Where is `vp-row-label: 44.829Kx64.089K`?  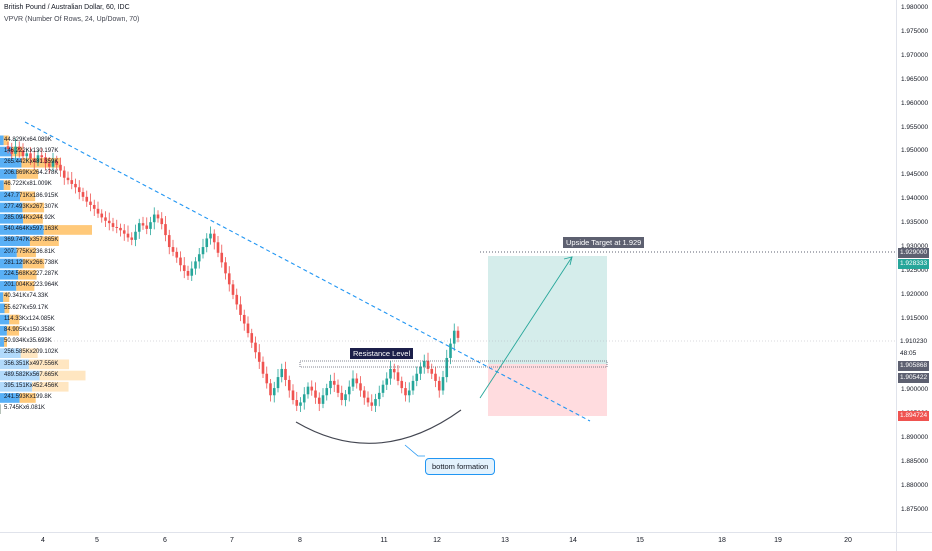 vp-row-label: 44.829Kx64.089K is located at coordinates (28, 140).